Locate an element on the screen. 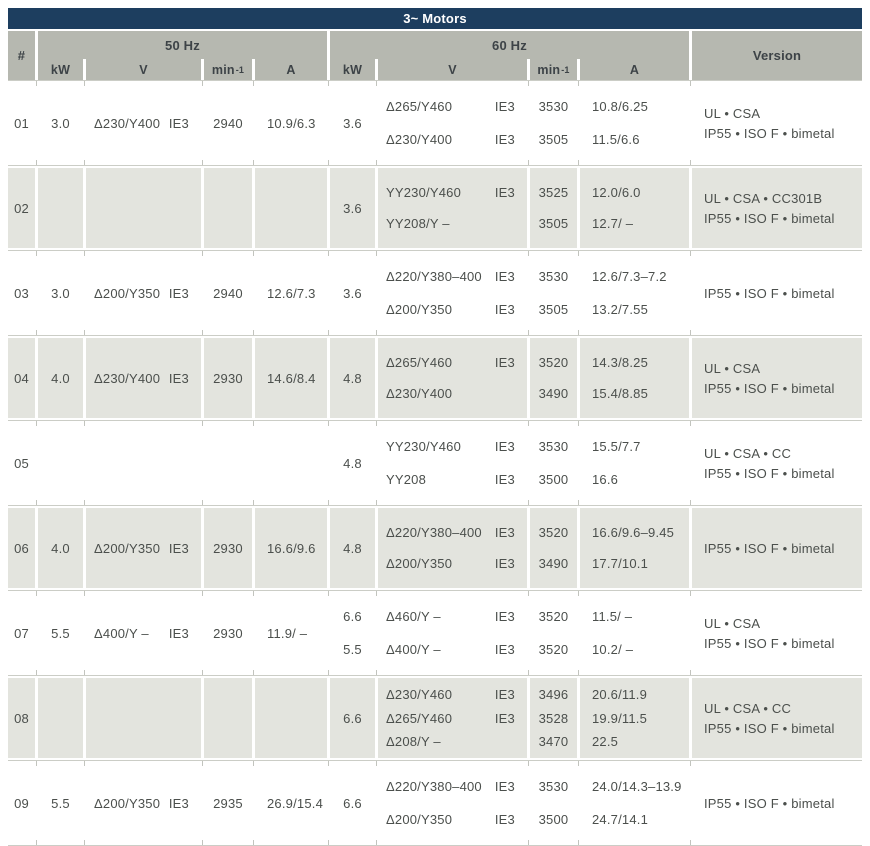 This screenshot has height=846, width=870. current-60-cell: 12.0/6.0 12.7/ – is located at coordinates (634, 208).